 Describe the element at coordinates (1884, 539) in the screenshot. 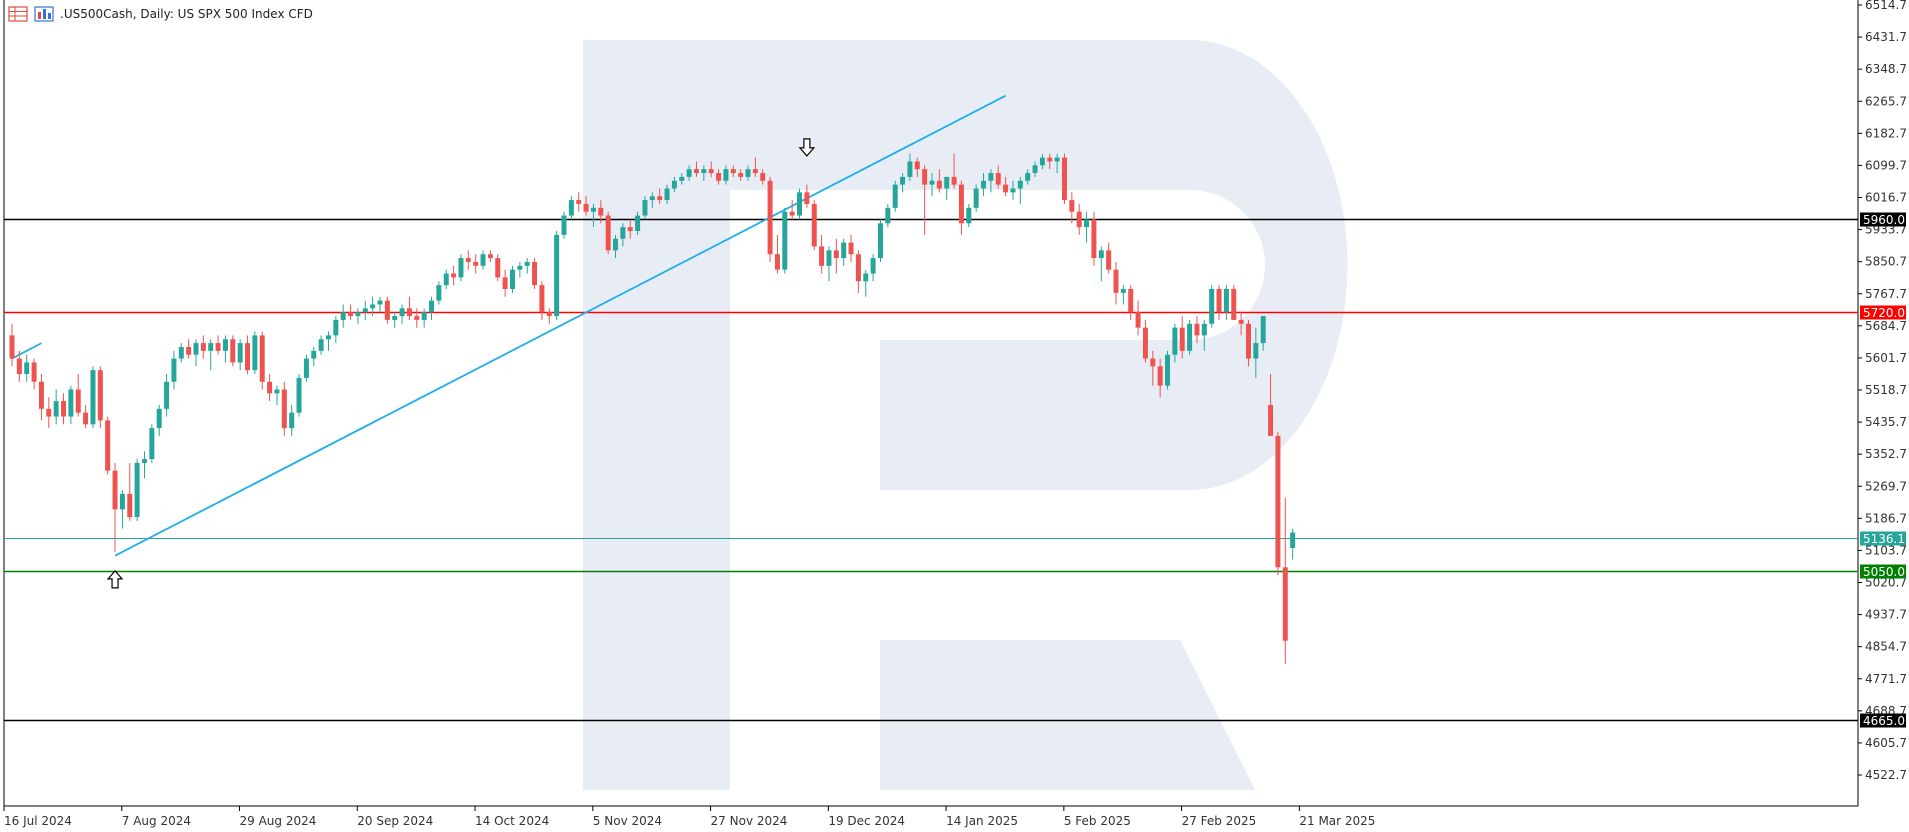

I see `level-5136-label-text: 5136.1` at that location.